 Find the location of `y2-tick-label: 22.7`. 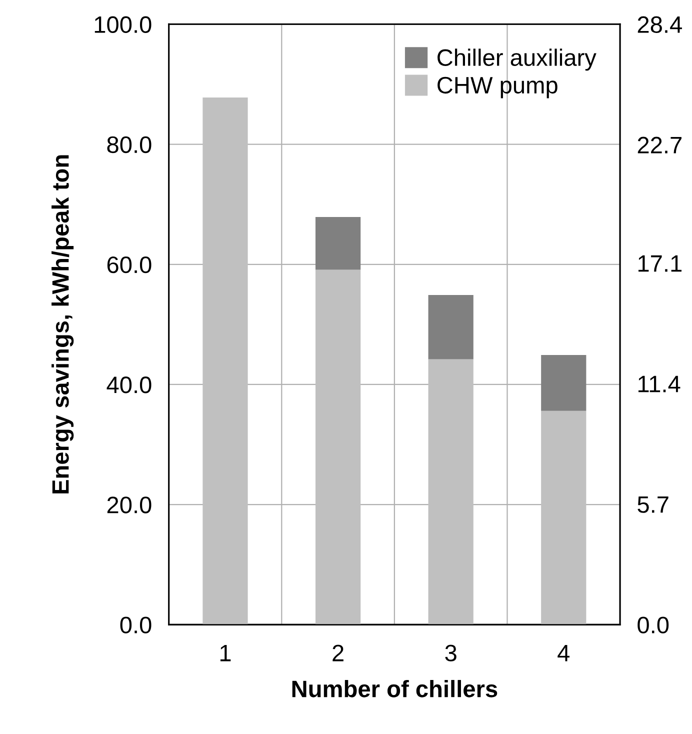

y2-tick-label: 22.7 is located at coordinates (660, 145).